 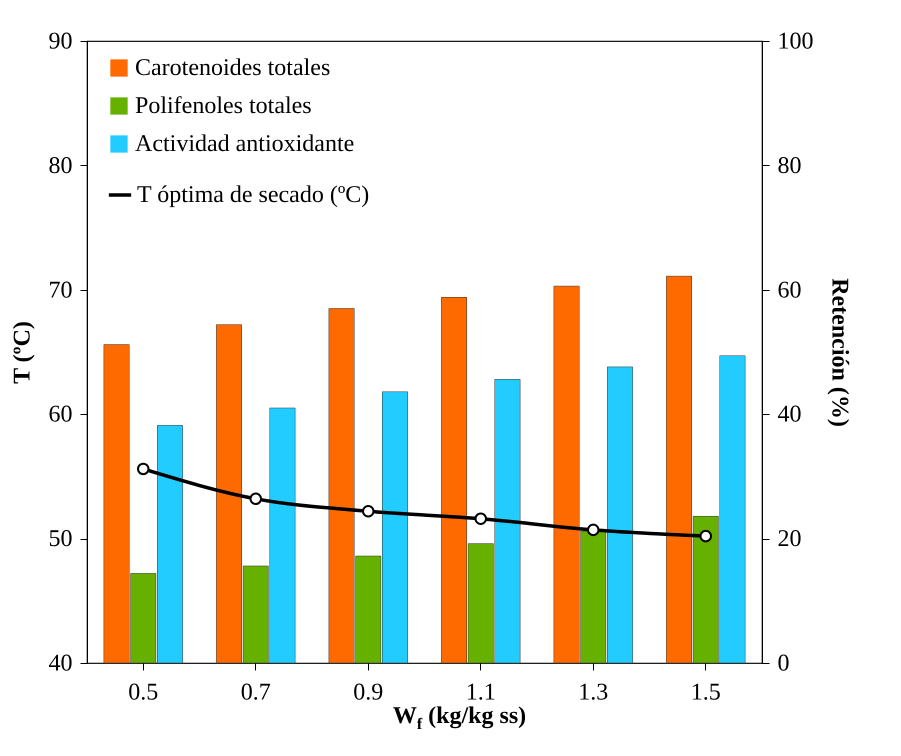 I want to click on x-axis-title: W$_{f}$ (kg/kg ss), so click(x=459, y=718).